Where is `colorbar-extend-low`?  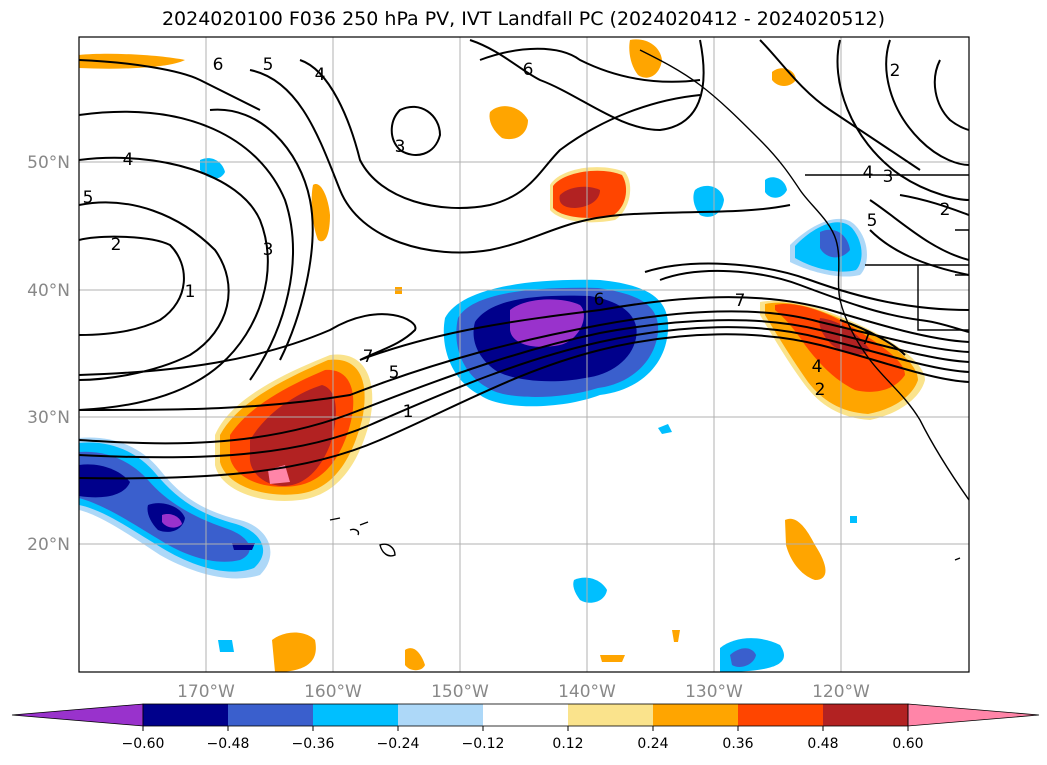
colorbar-extend-low is located at coordinates (77, 715).